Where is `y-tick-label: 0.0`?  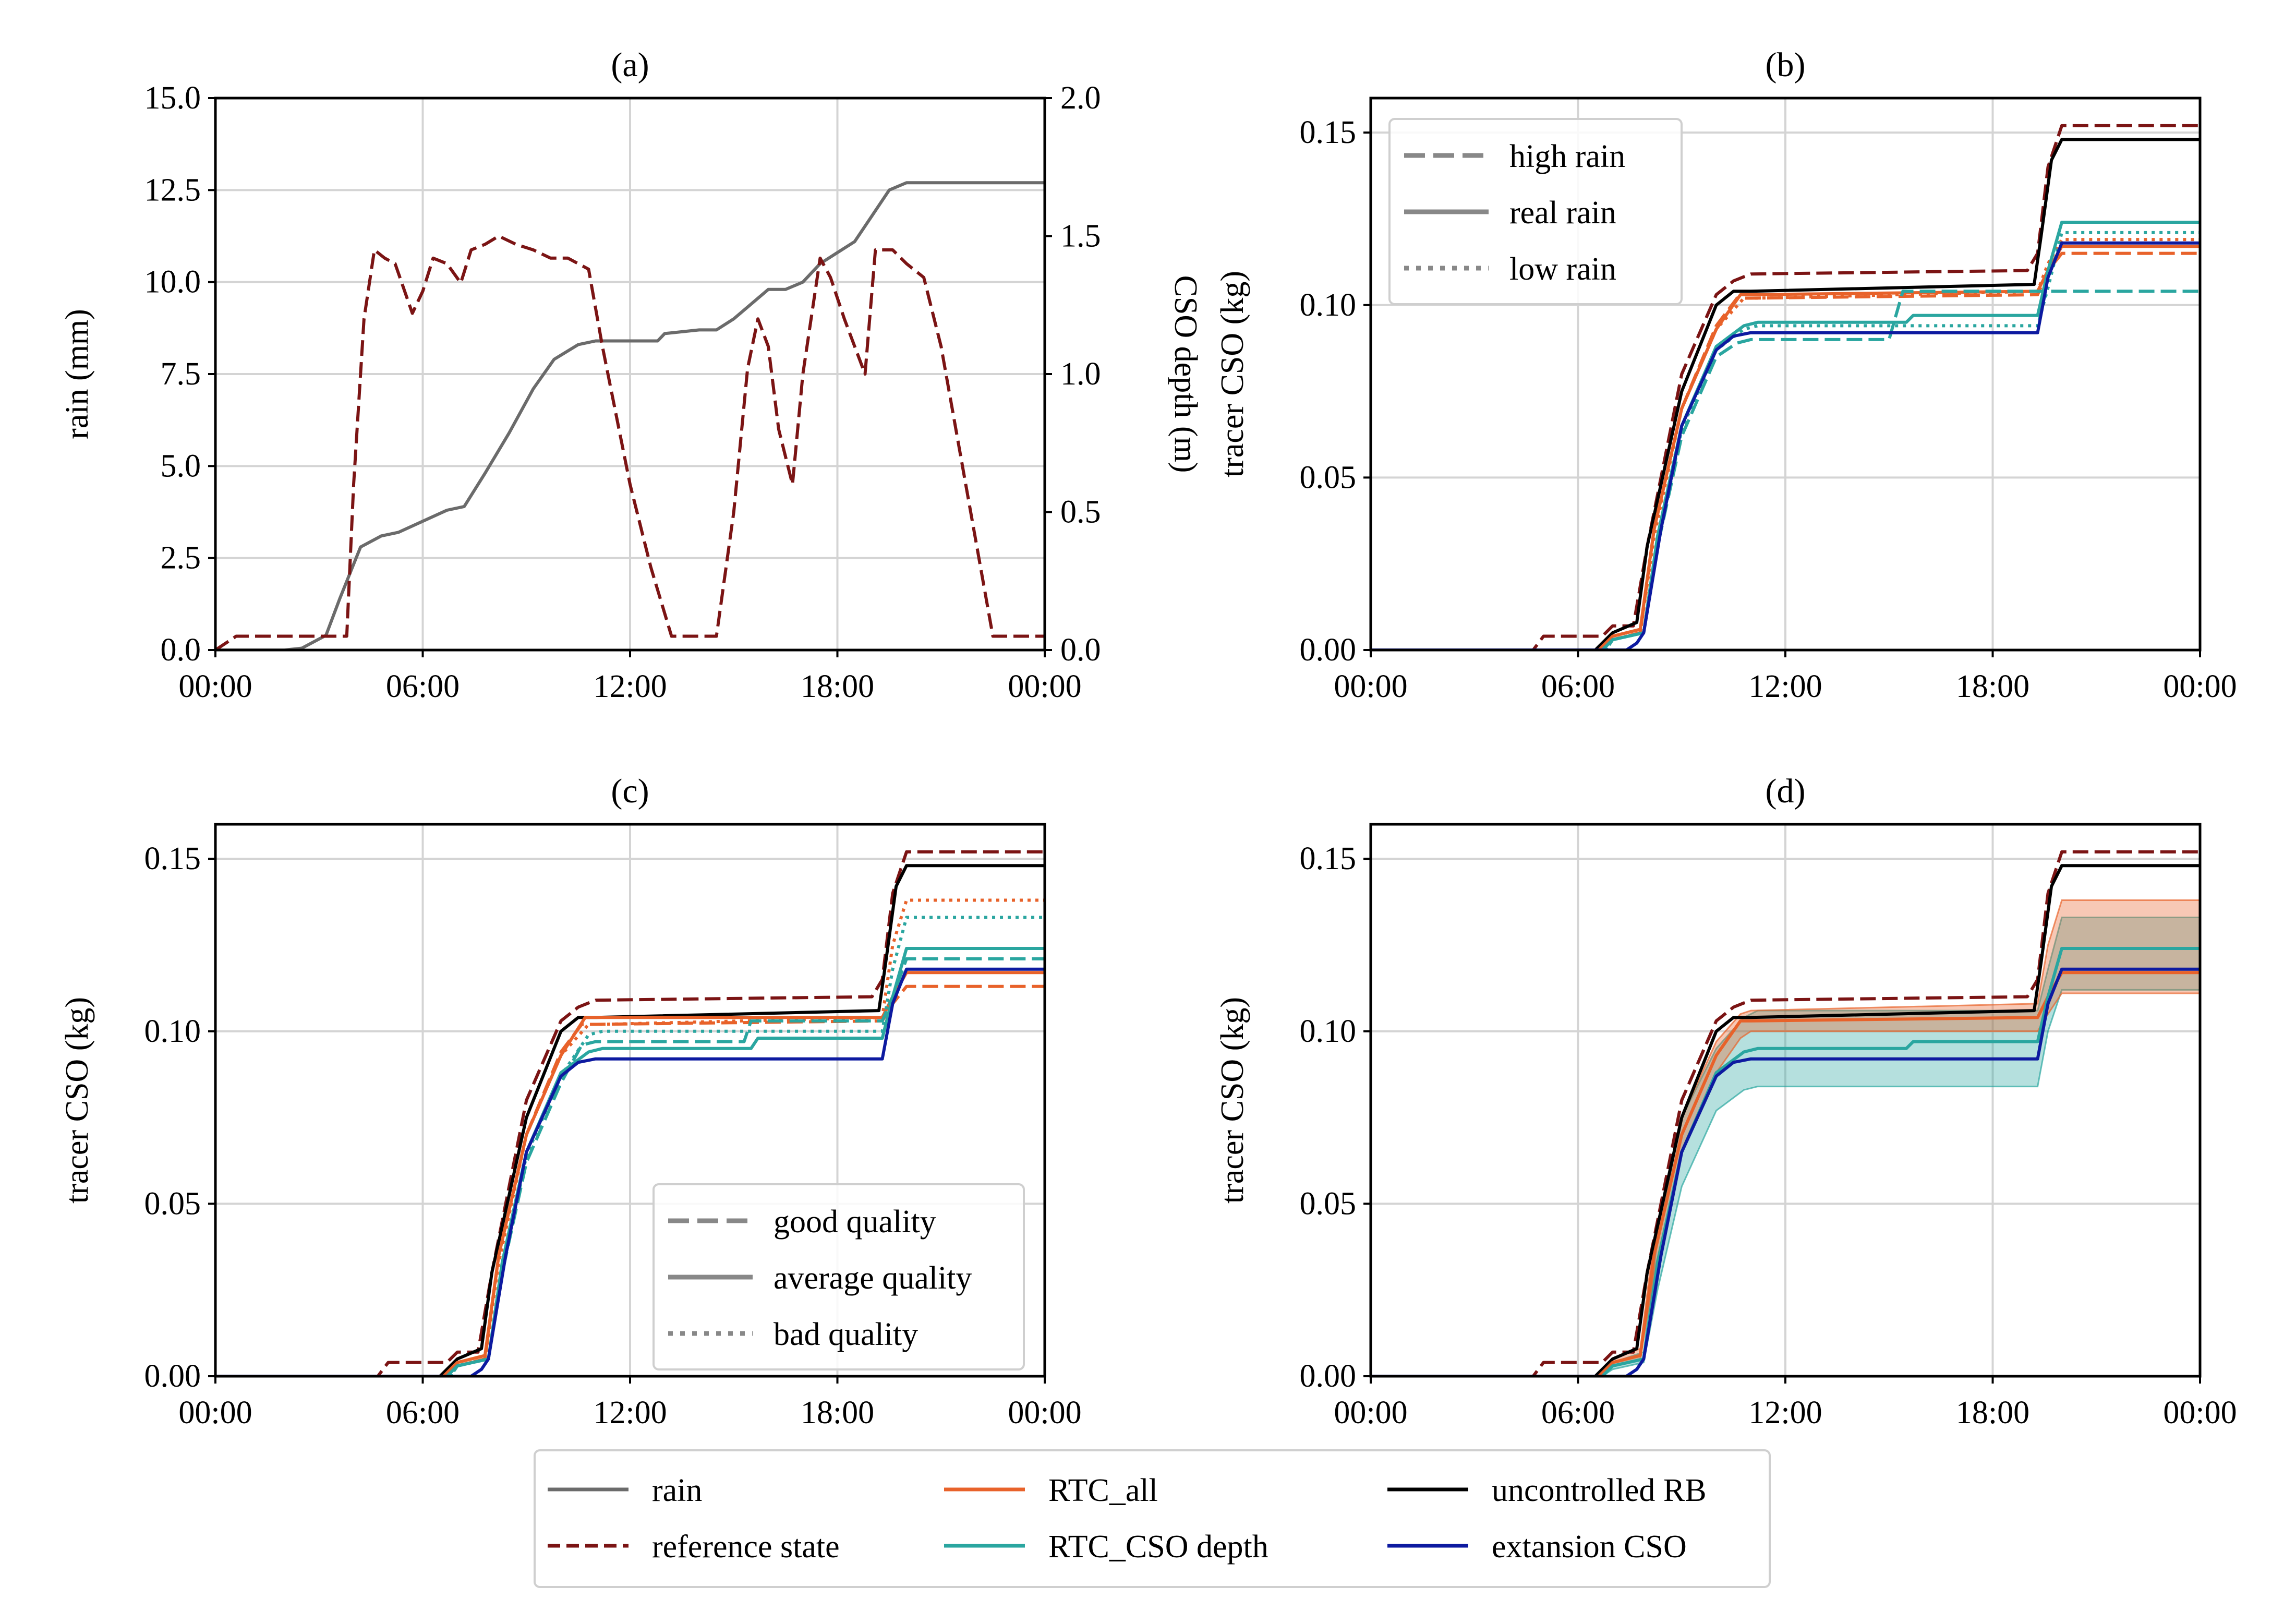 y-tick-label: 0.0 is located at coordinates (181, 650).